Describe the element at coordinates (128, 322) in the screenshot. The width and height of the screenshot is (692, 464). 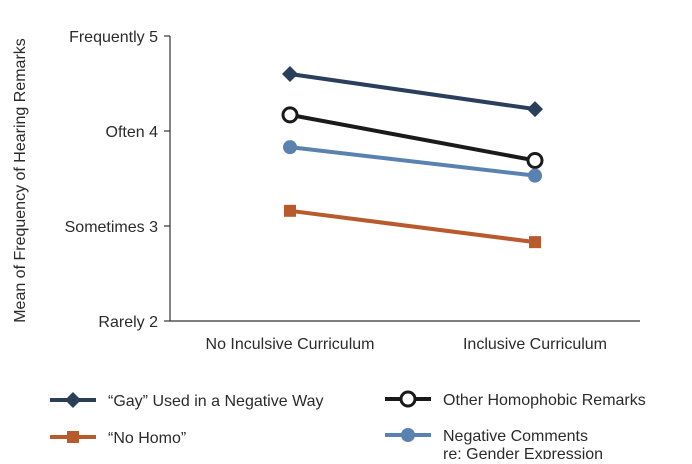
I see `y-tick-label: Rarely 2` at that location.